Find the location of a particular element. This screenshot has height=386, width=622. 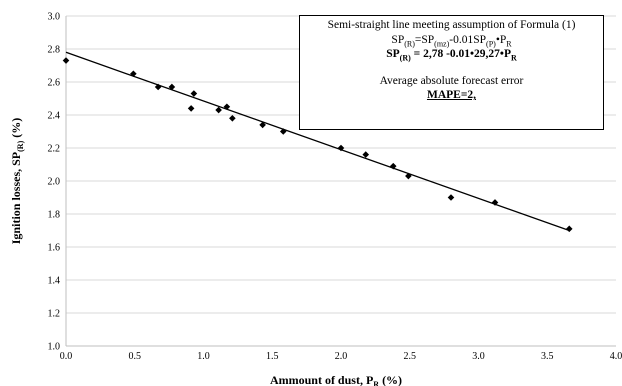

x-tick-label: 0.0 is located at coordinates (66, 356).